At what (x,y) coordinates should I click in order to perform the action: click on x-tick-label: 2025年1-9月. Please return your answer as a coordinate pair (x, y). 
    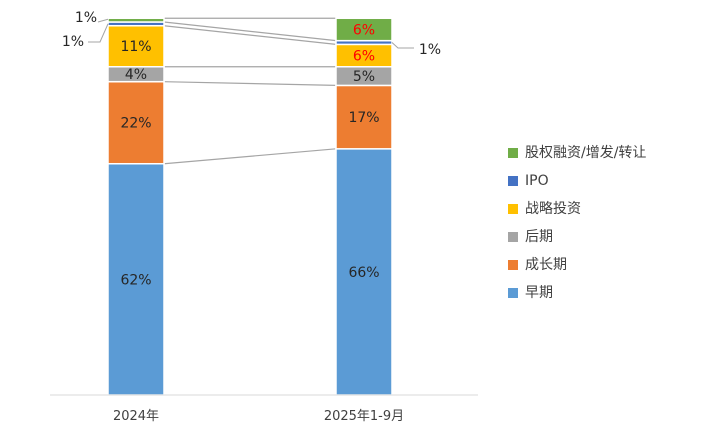
    Looking at the image, I should click on (364, 416).